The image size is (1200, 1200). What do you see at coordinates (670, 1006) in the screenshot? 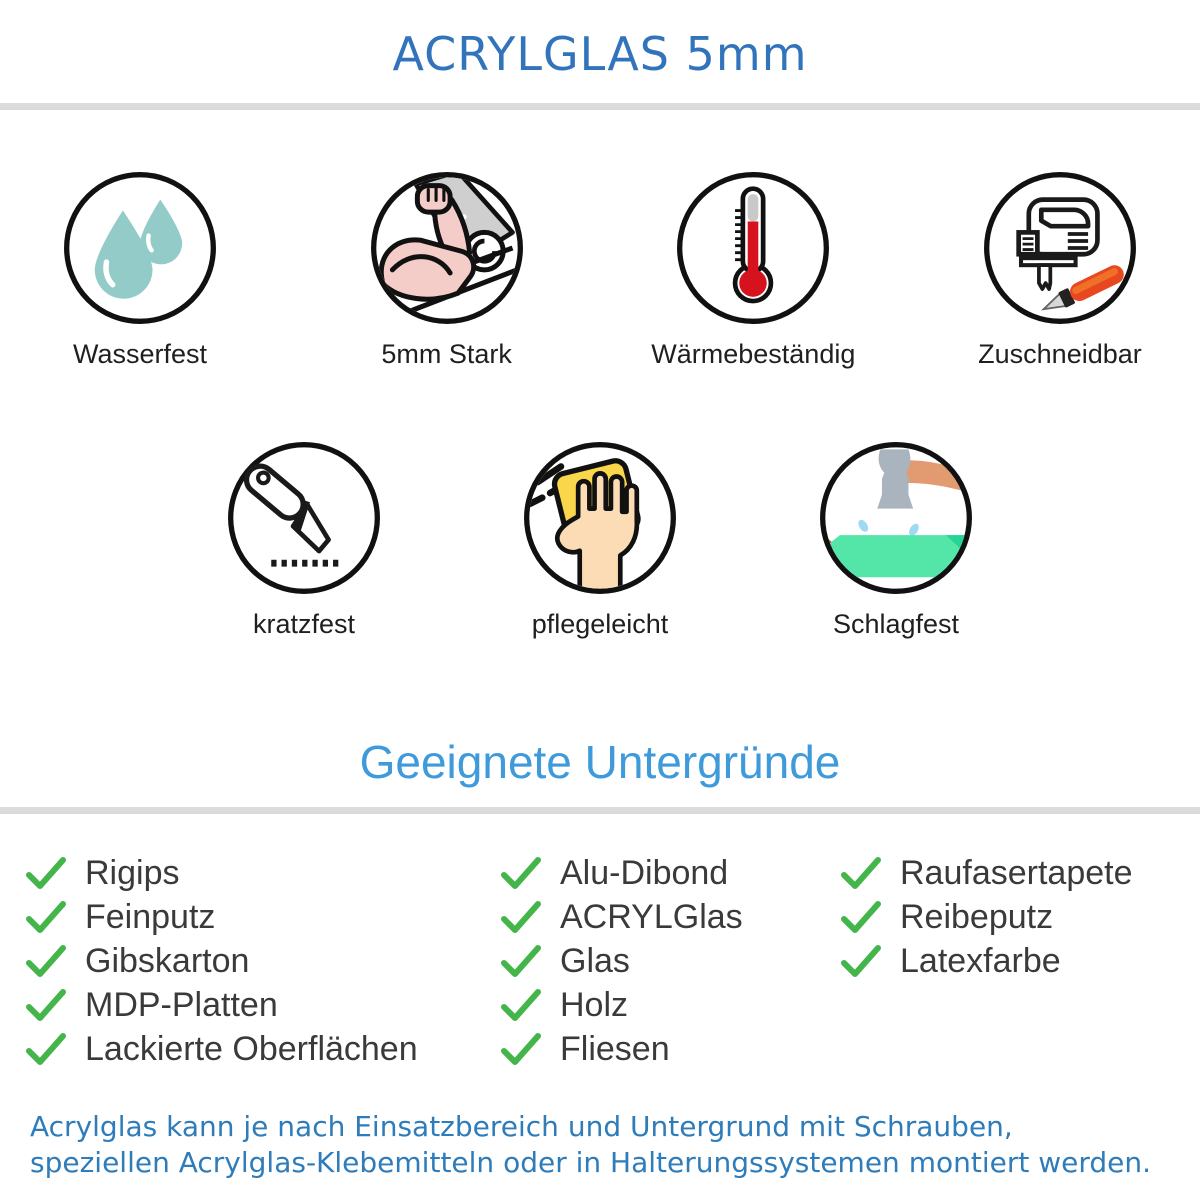
I see `substrate-item: Holz` at bounding box center [670, 1006].